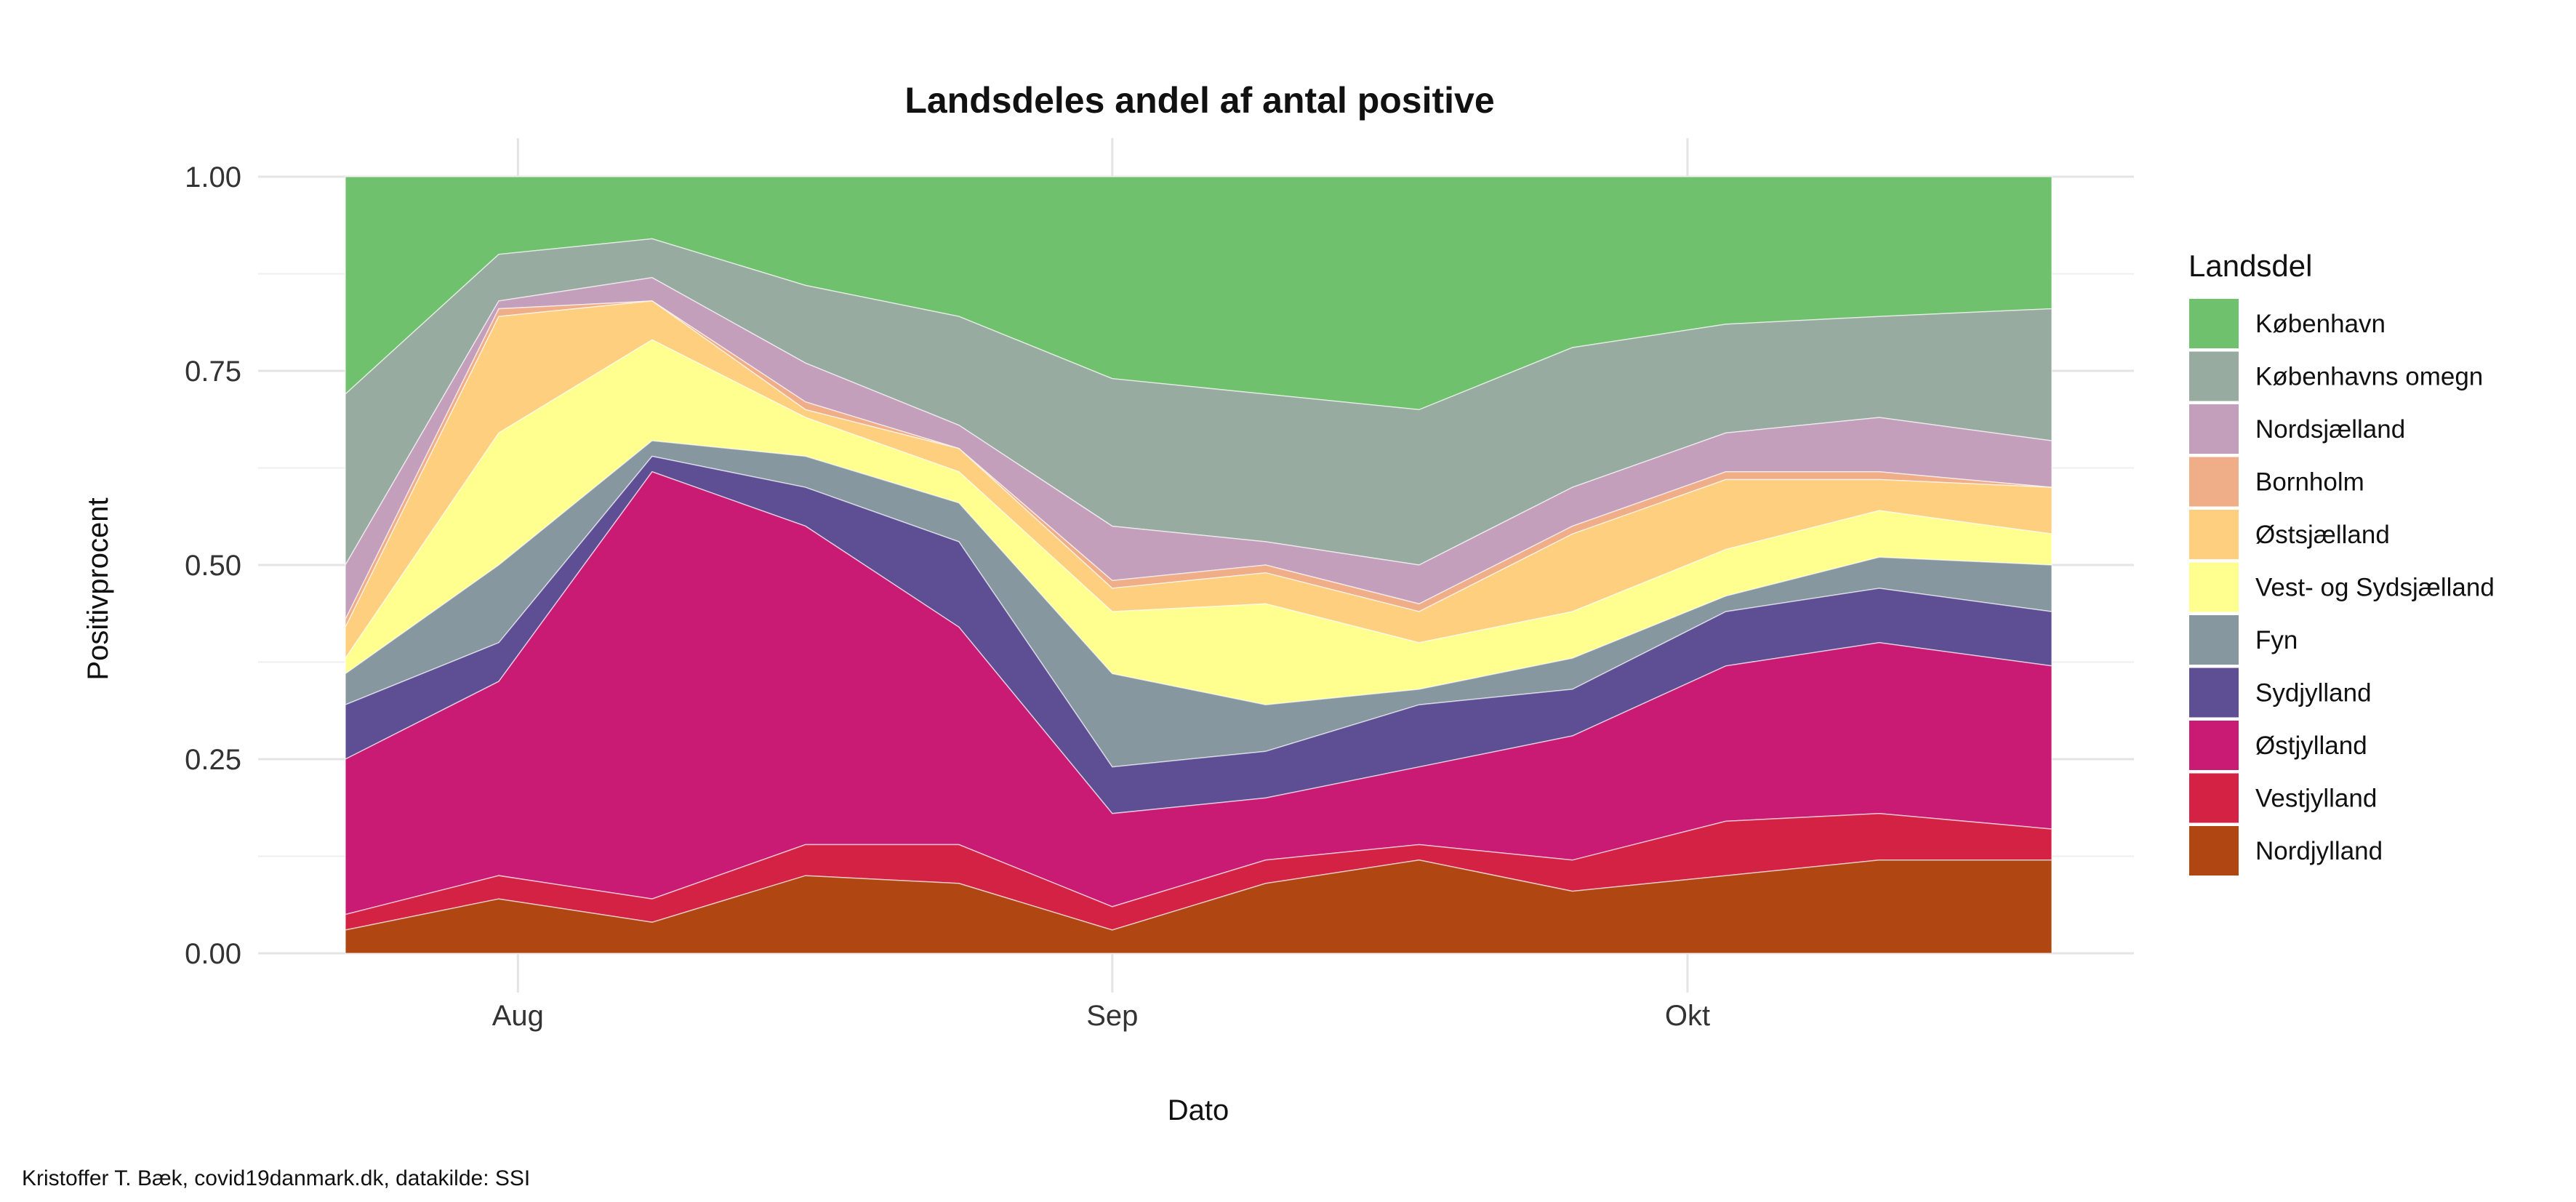 Image resolution: width=2576 pixels, height=1202 pixels. What do you see at coordinates (2250, 266) in the screenshot?
I see `legend-title: Landsdel` at bounding box center [2250, 266].